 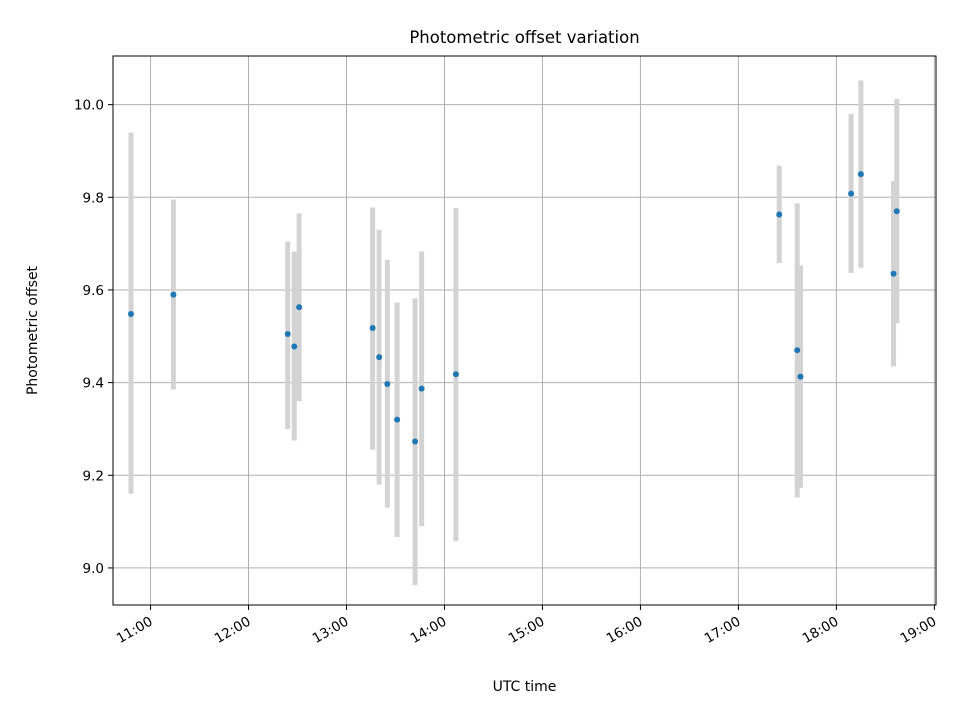 What do you see at coordinates (93, 384) in the screenshot?
I see `y-tick-label: 9.4` at bounding box center [93, 384].